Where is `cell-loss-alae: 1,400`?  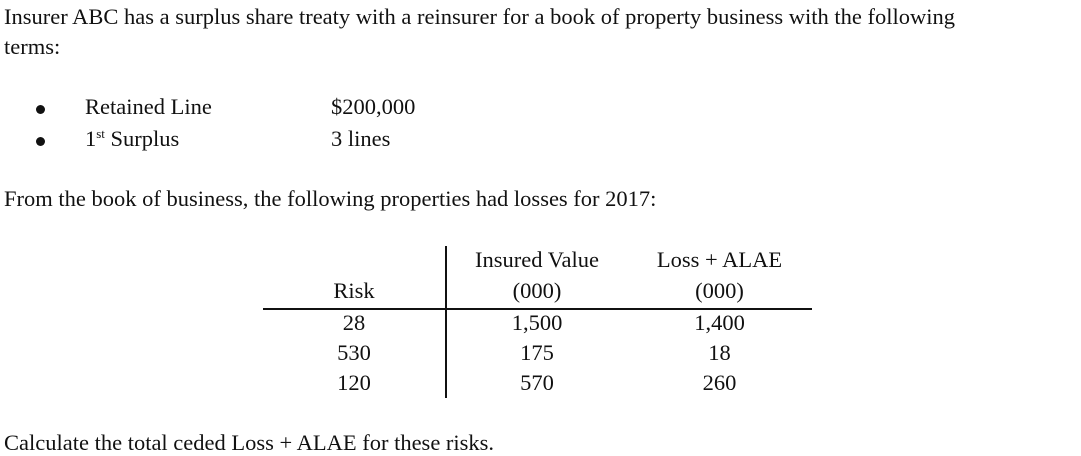 cell-loss-alae: 1,400 is located at coordinates (719, 322).